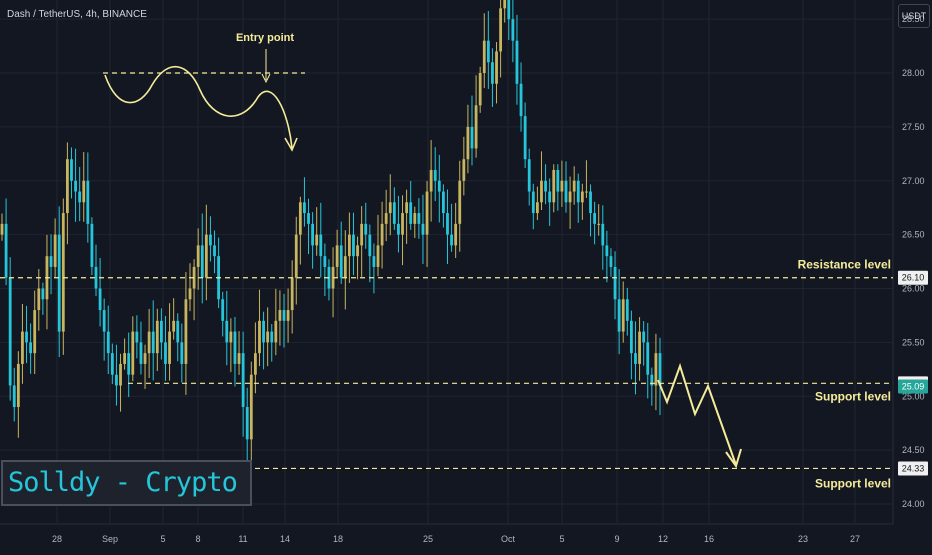 Image resolution: width=932 pixels, height=555 pixels. Describe the element at coordinates (265, 38) in the screenshot. I see `entry-point-label: Entry point` at that location.